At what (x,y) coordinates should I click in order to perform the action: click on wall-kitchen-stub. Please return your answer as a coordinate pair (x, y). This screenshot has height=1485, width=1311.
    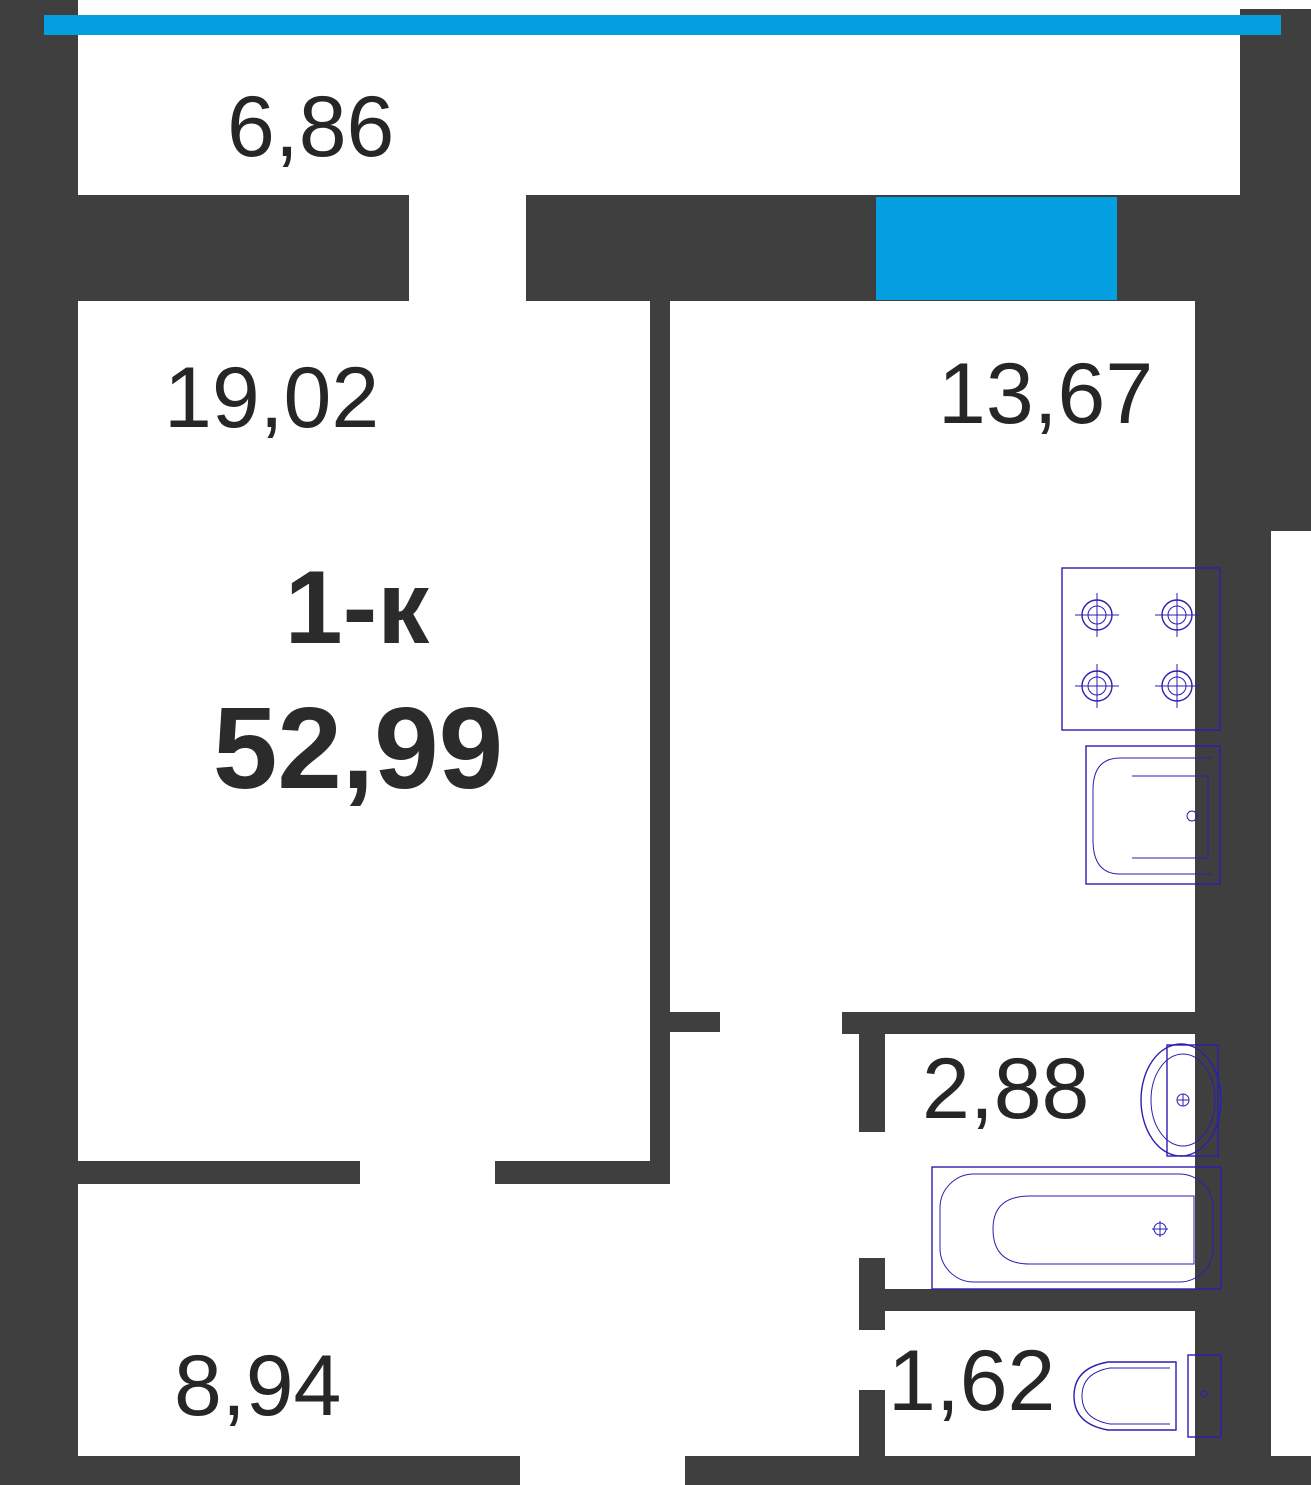
    Looking at the image, I should click on (685, 1022).